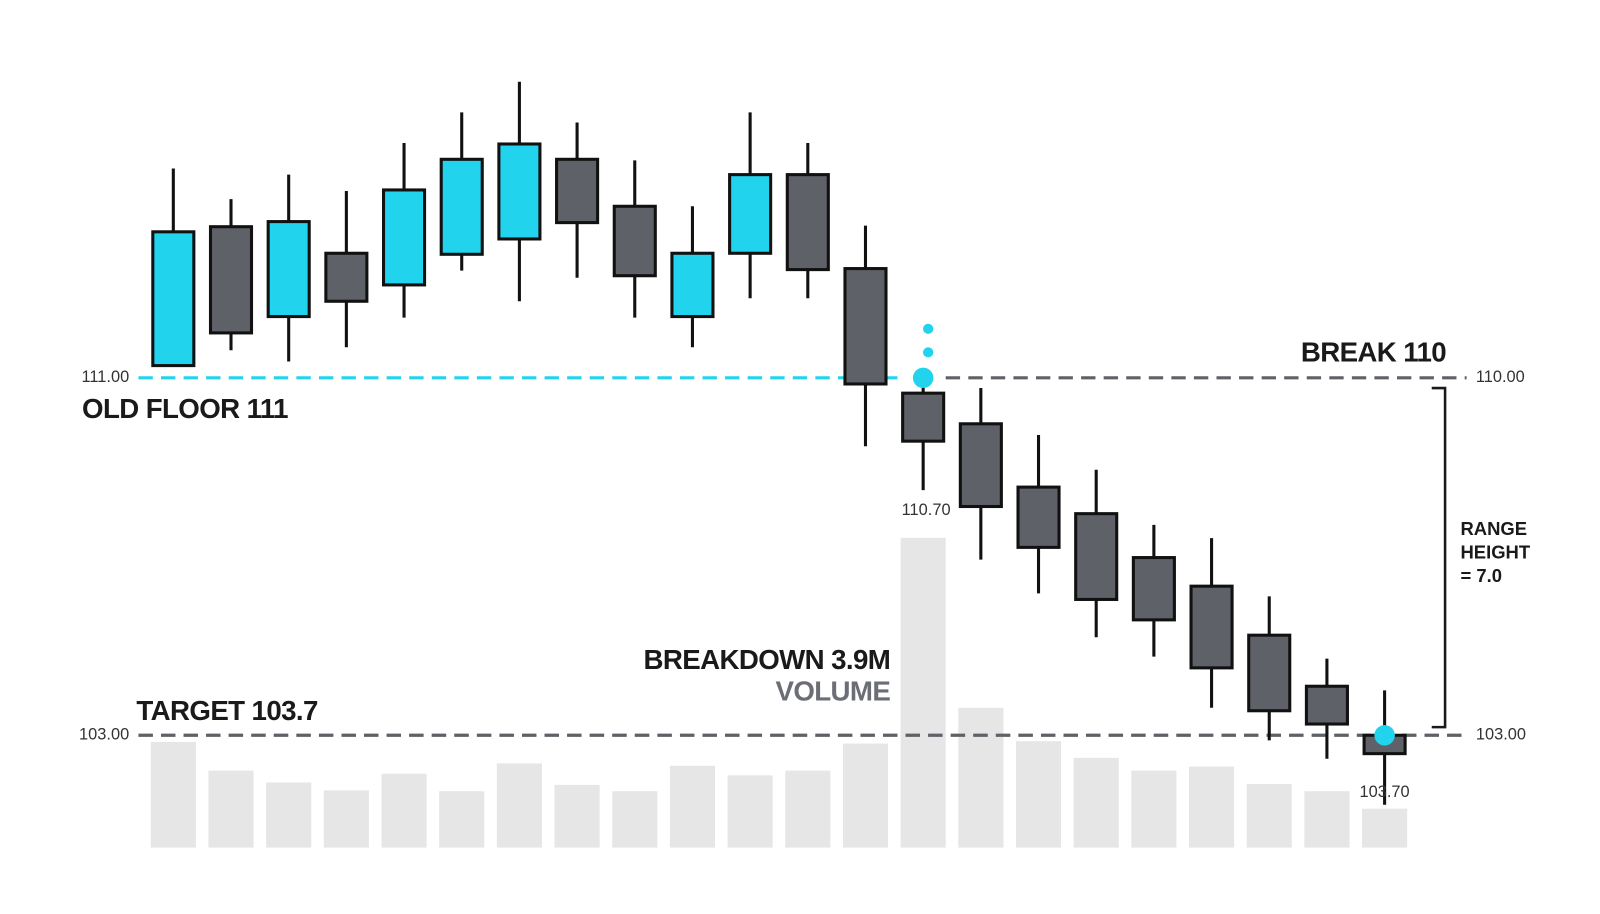  I want to click on annotation: BREAK 110, so click(1374, 352).